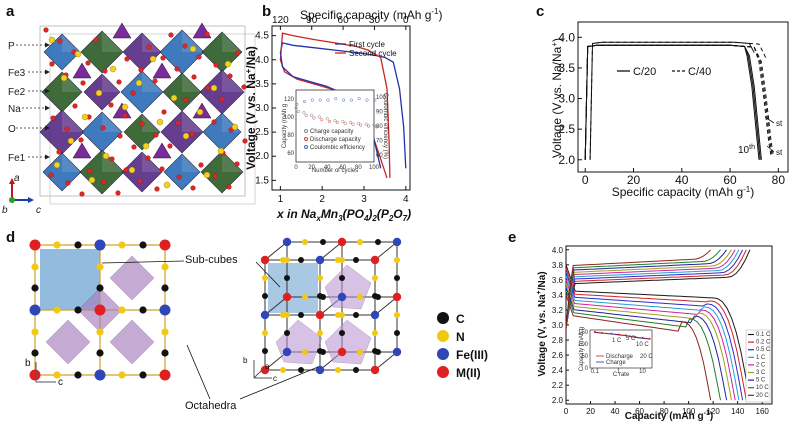 The image size is (800, 423). What do you see at coordinates (322, 199) in the screenshot?
I see `x-tick-label-b: 2` at bounding box center [322, 199].